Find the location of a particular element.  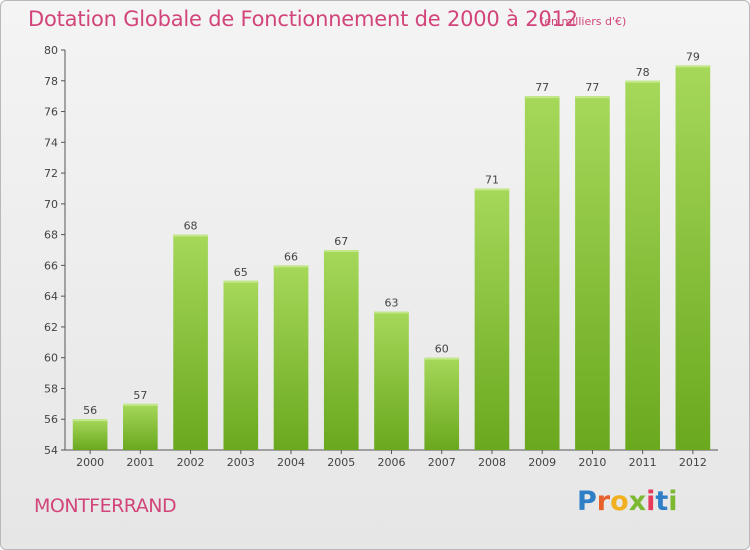

data-label-2002: 68 is located at coordinates (191, 226).